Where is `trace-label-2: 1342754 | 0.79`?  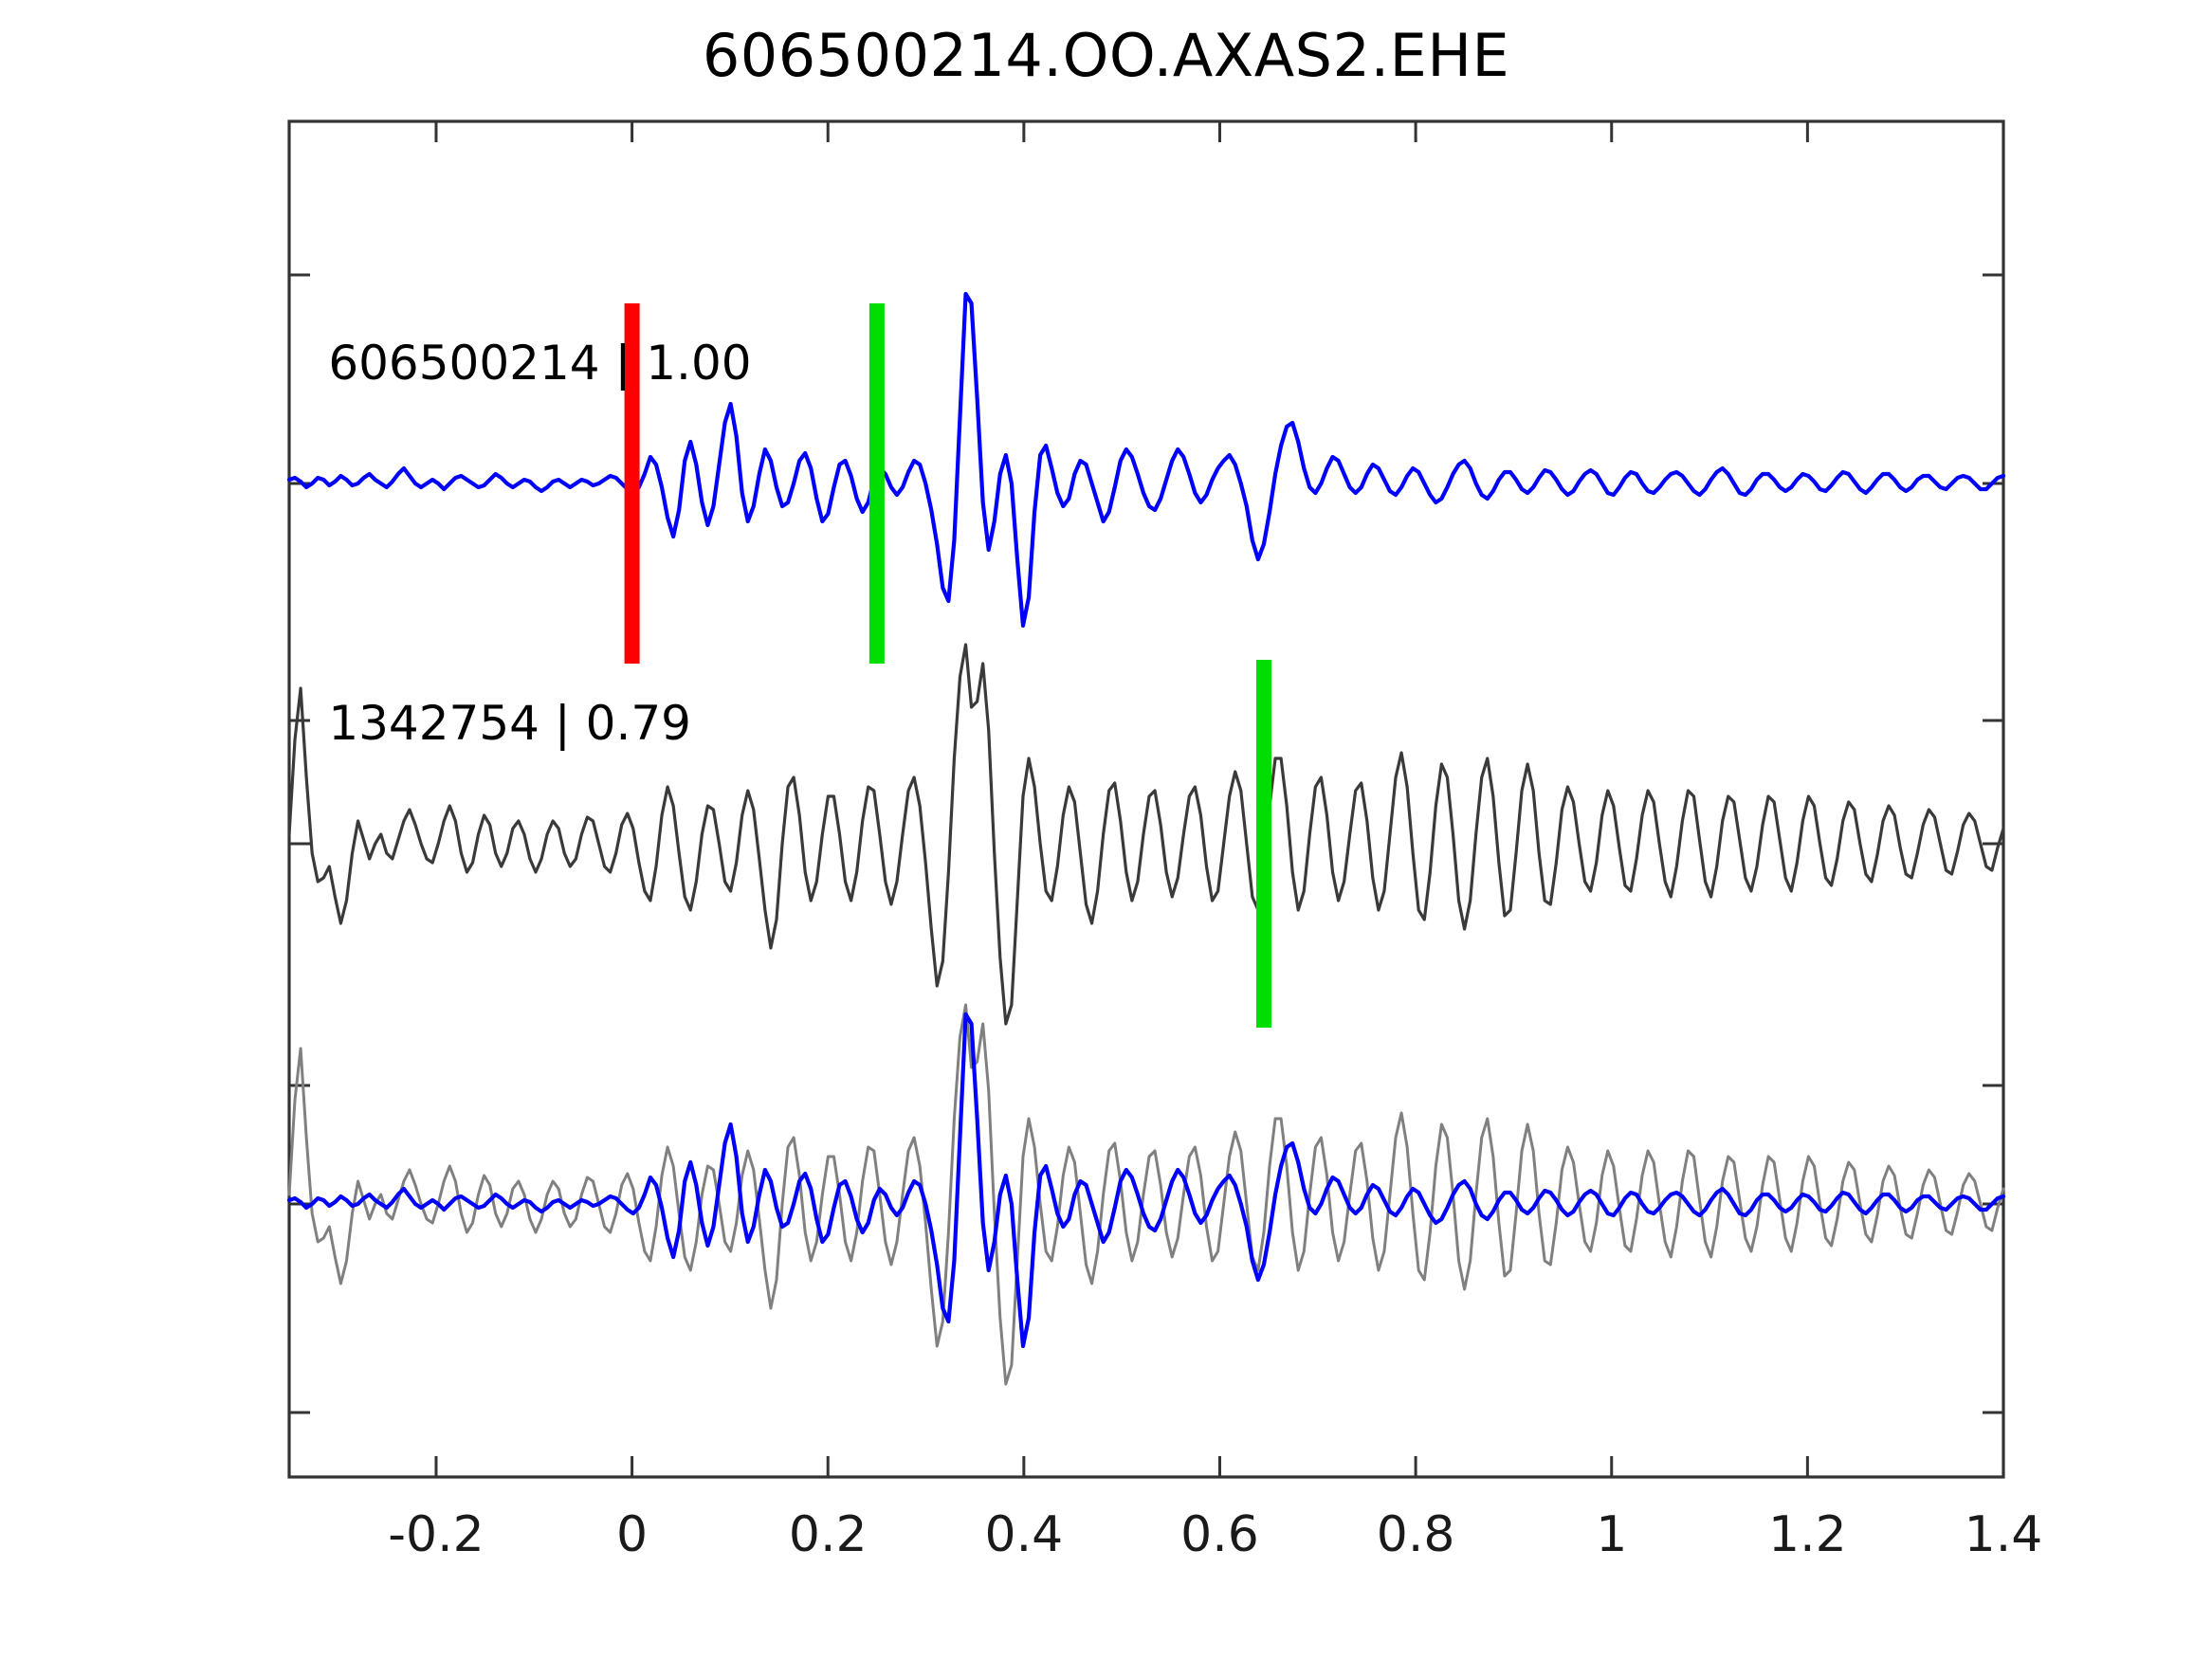
trace-label-2: 1342754 | 0.79 is located at coordinates (509, 723).